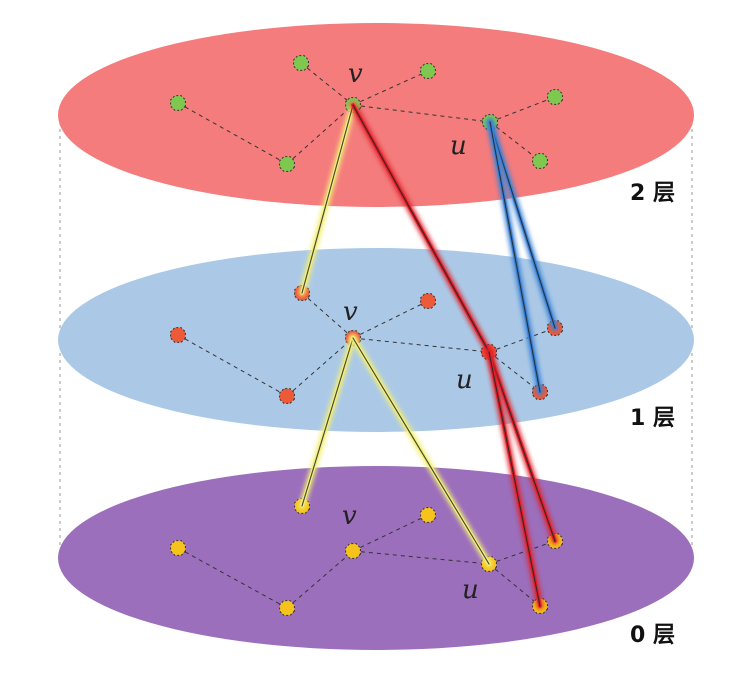 The width and height of the screenshot is (756, 687). What do you see at coordinates (421, 228) in the screenshot?
I see `link-l2-v-to-l1-u` at bounding box center [421, 228].